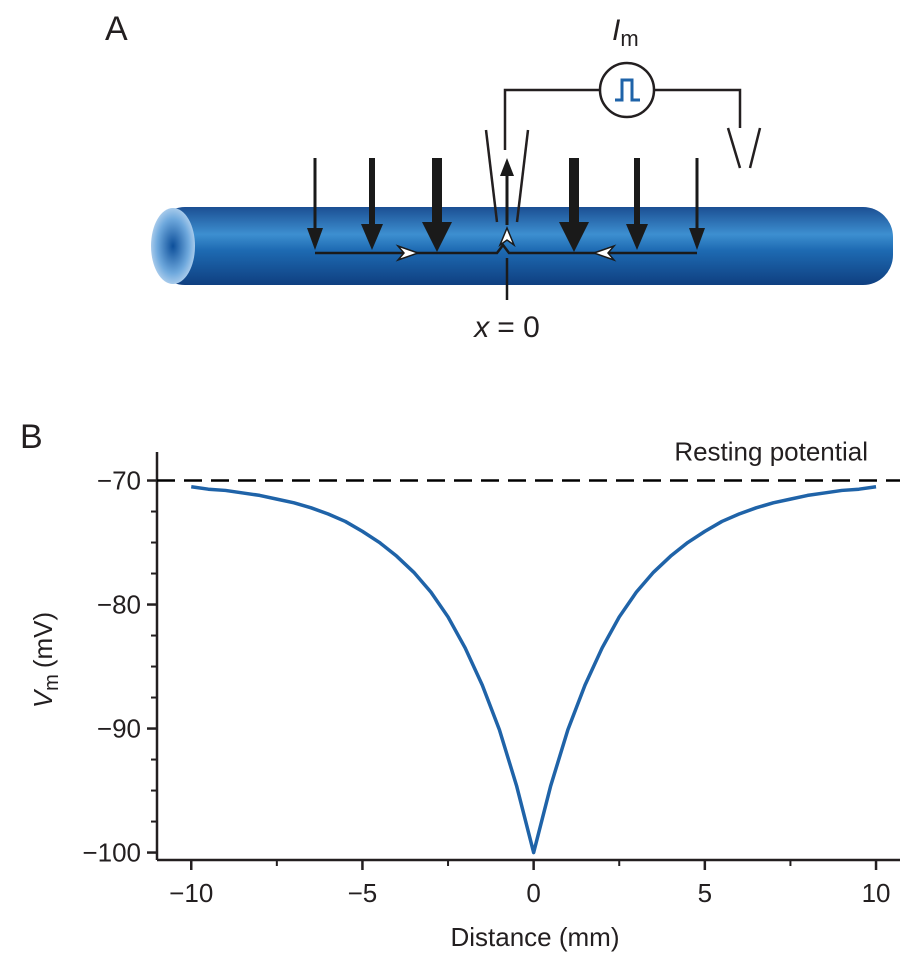  I want to click on x-tick-label: −5, so click(363, 893).